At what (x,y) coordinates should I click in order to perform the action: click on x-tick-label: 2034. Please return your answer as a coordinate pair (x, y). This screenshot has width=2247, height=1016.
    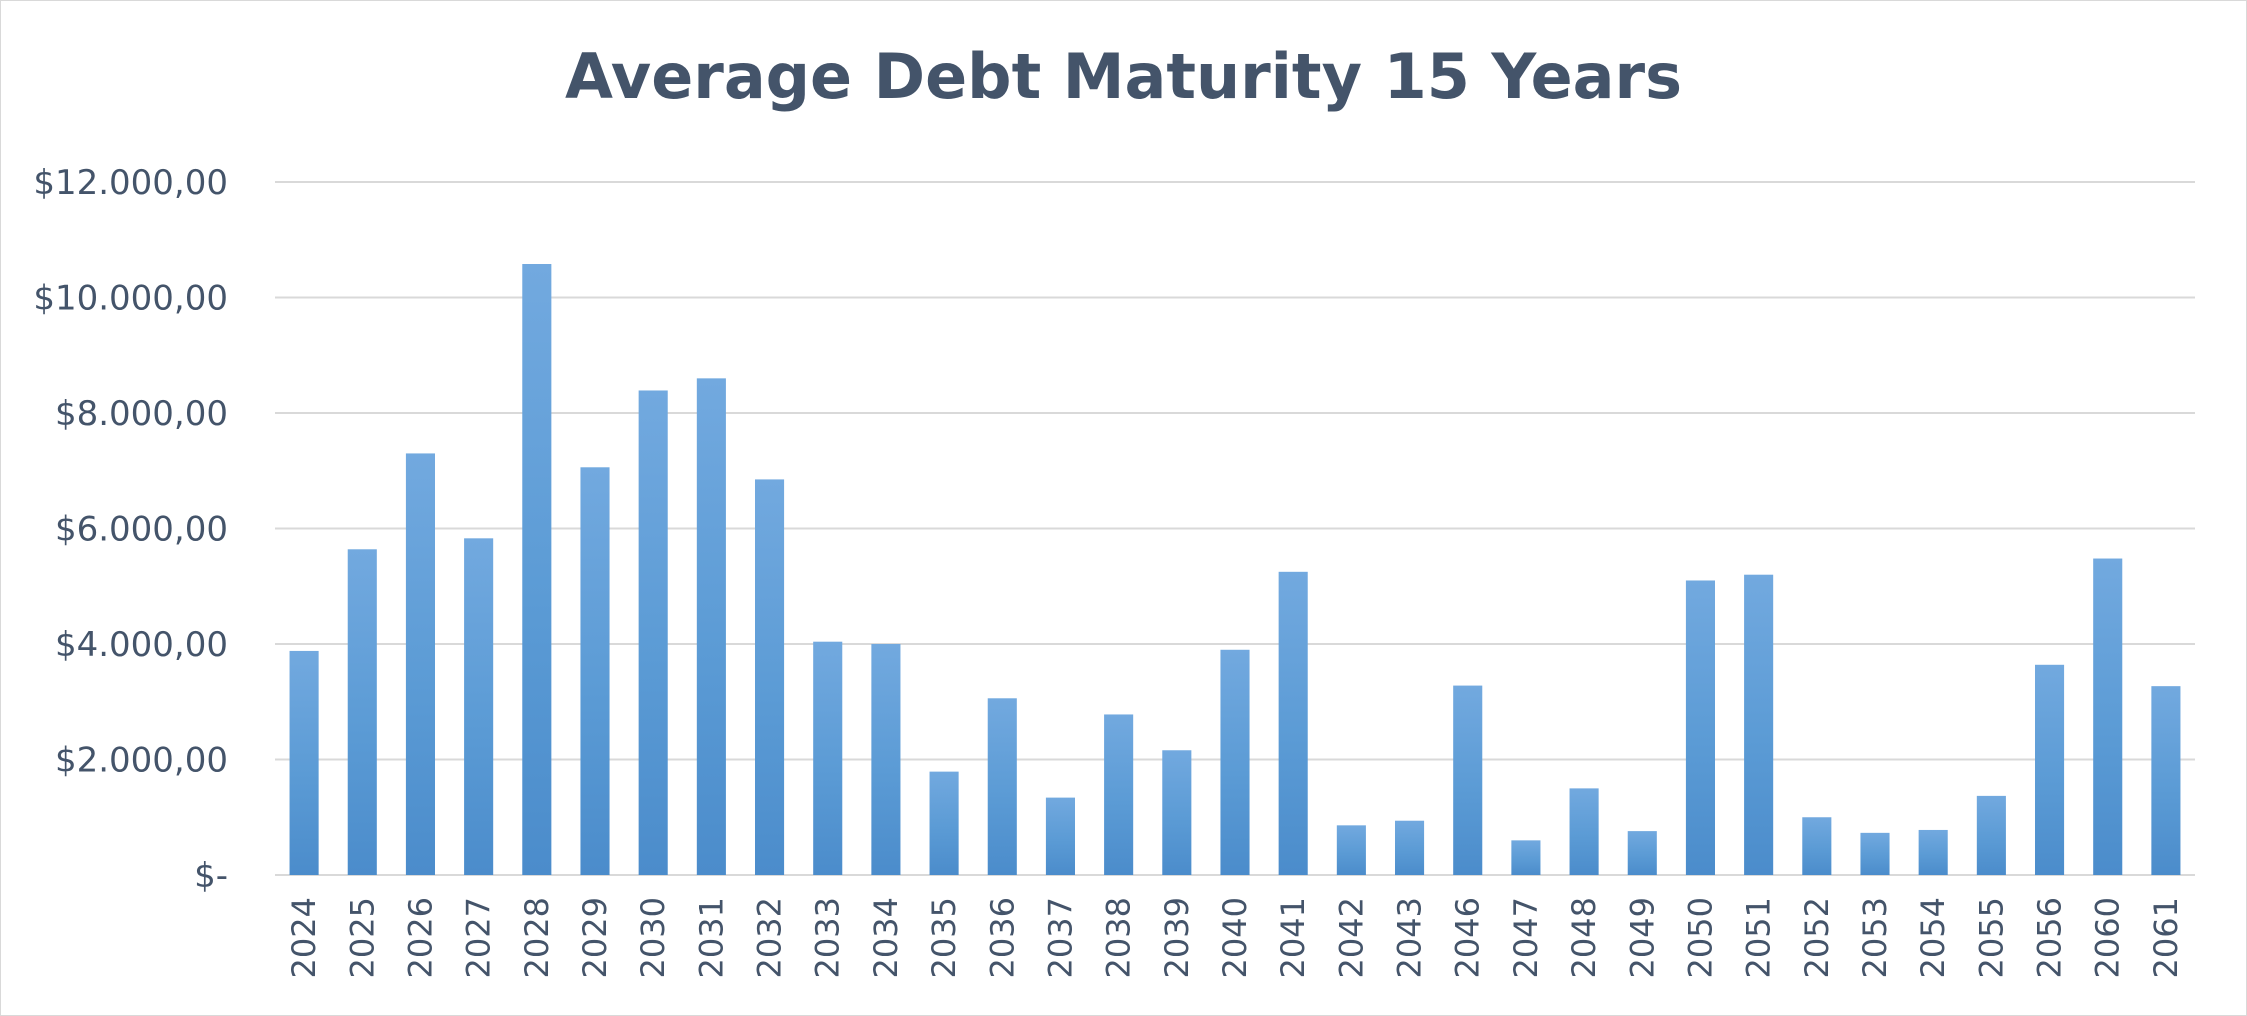
    Looking at the image, I should click on (886, 937).